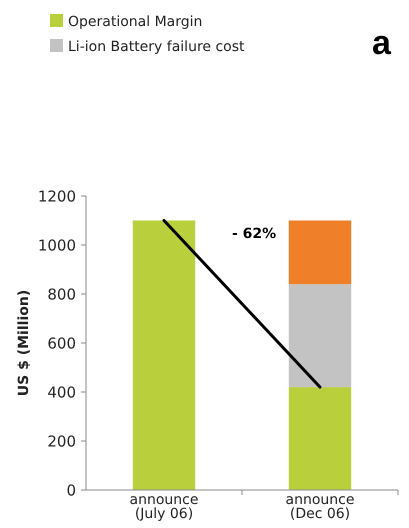  I want to click on y-tick-label: 0, so click(71, 490).